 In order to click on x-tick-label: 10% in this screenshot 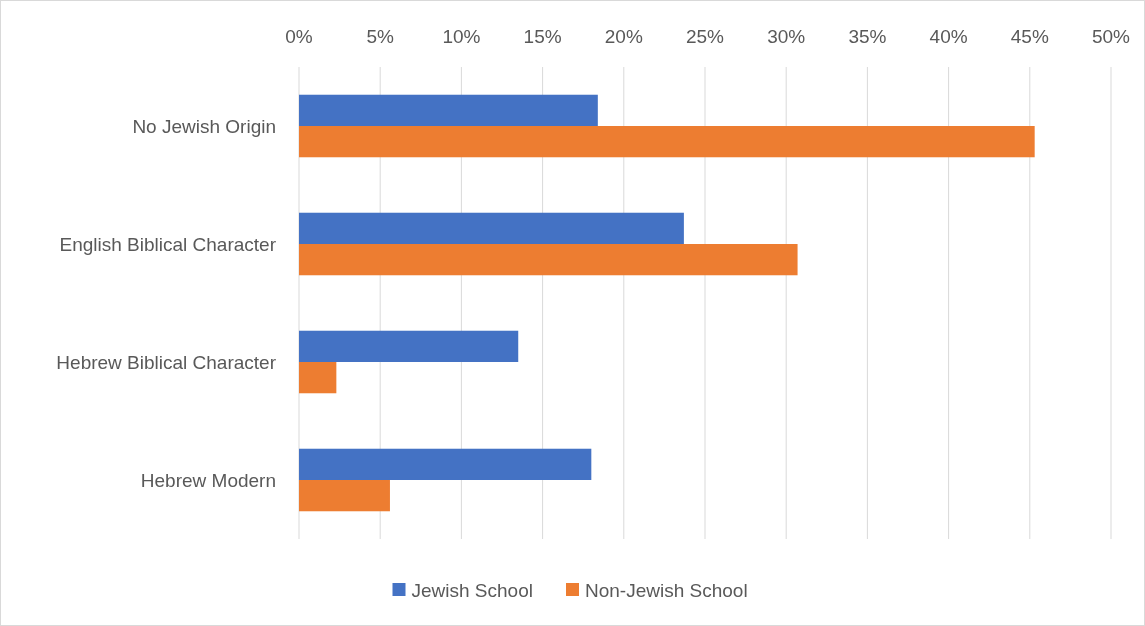, I will do `click(461, 36)`.